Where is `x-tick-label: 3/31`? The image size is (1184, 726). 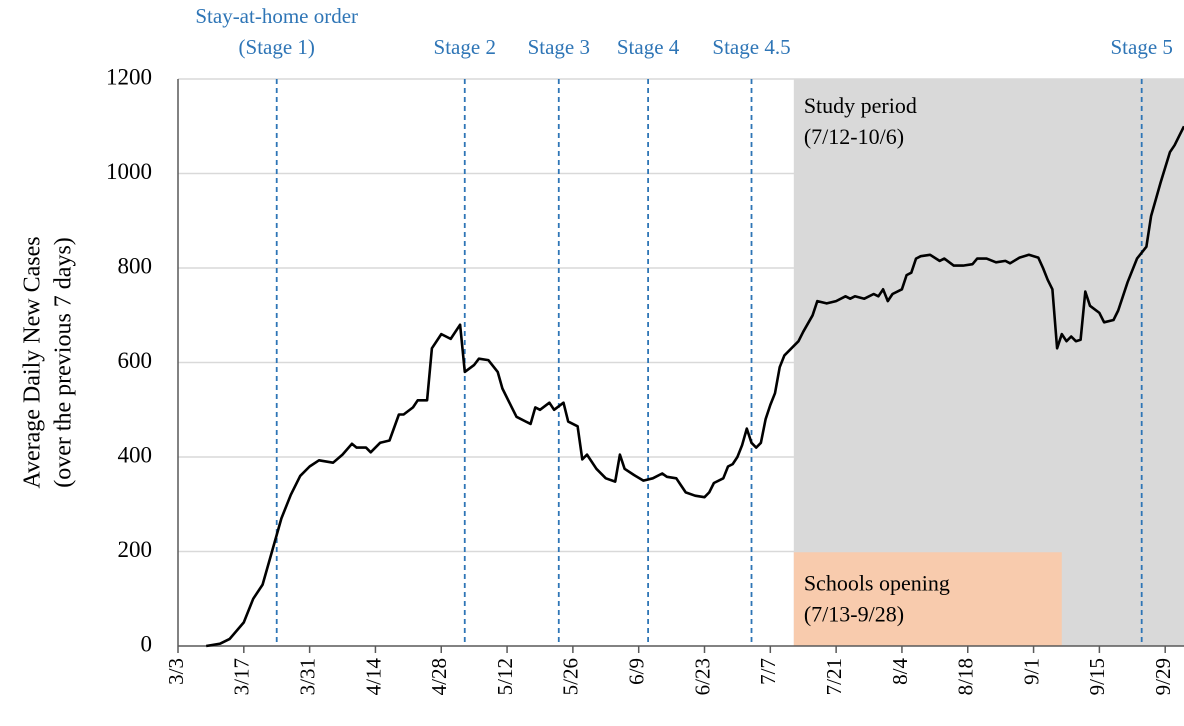 x-tick-label: 3/31 is located at coordinates (307, 676).